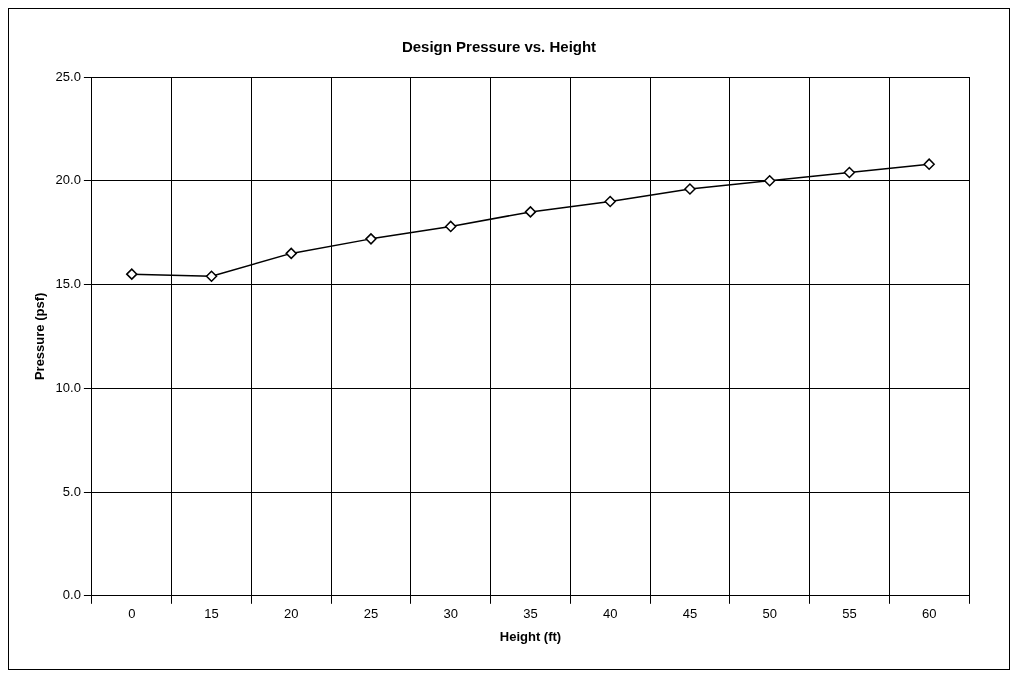 The height and width of the screenshot is (685, 1028). Describe the element at coordinates (71, 595) in the screenshot. I see `y-tick-label: 0.0` at that location.